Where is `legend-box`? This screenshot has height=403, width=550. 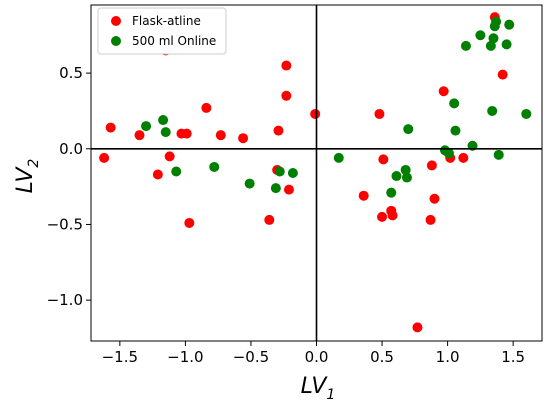 legend-box is located at coordinates (162, 31).